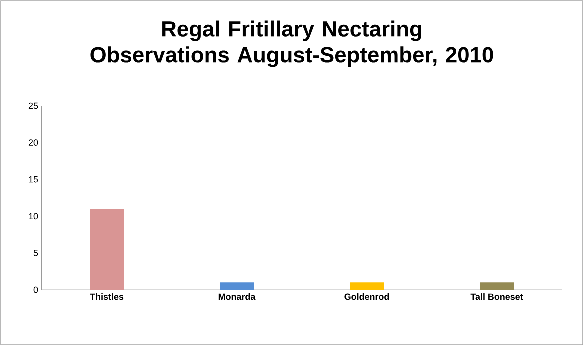  Describe the element at coordinates (36, 253) in the screenshot. I see `y-tick-label: 5` at that location.